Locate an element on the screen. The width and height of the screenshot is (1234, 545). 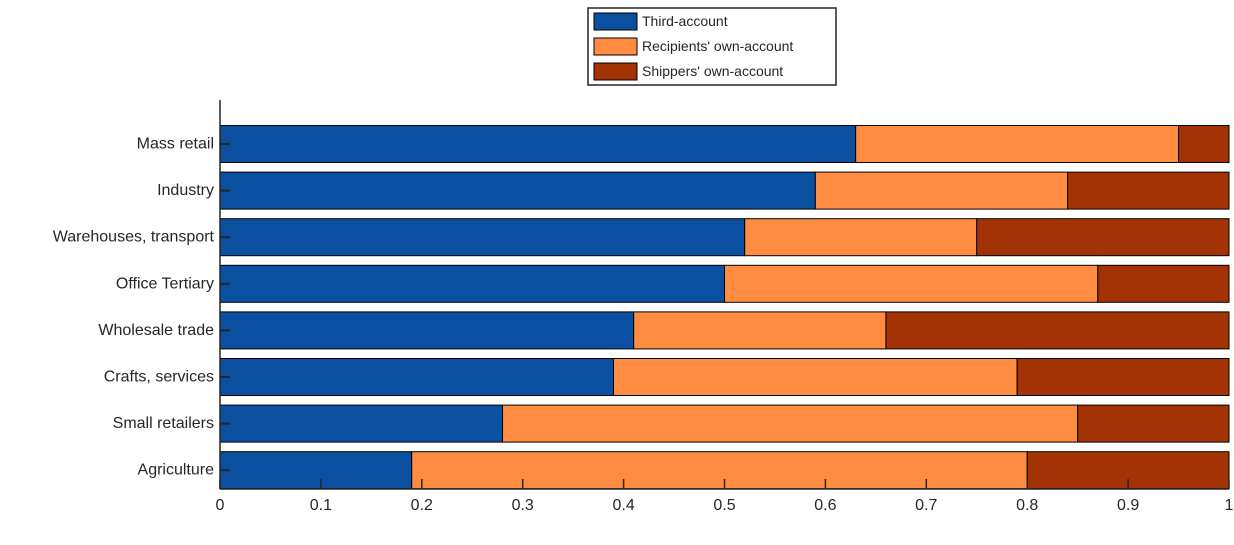
category-label: Agriculture is located at coordinates (176, 470).